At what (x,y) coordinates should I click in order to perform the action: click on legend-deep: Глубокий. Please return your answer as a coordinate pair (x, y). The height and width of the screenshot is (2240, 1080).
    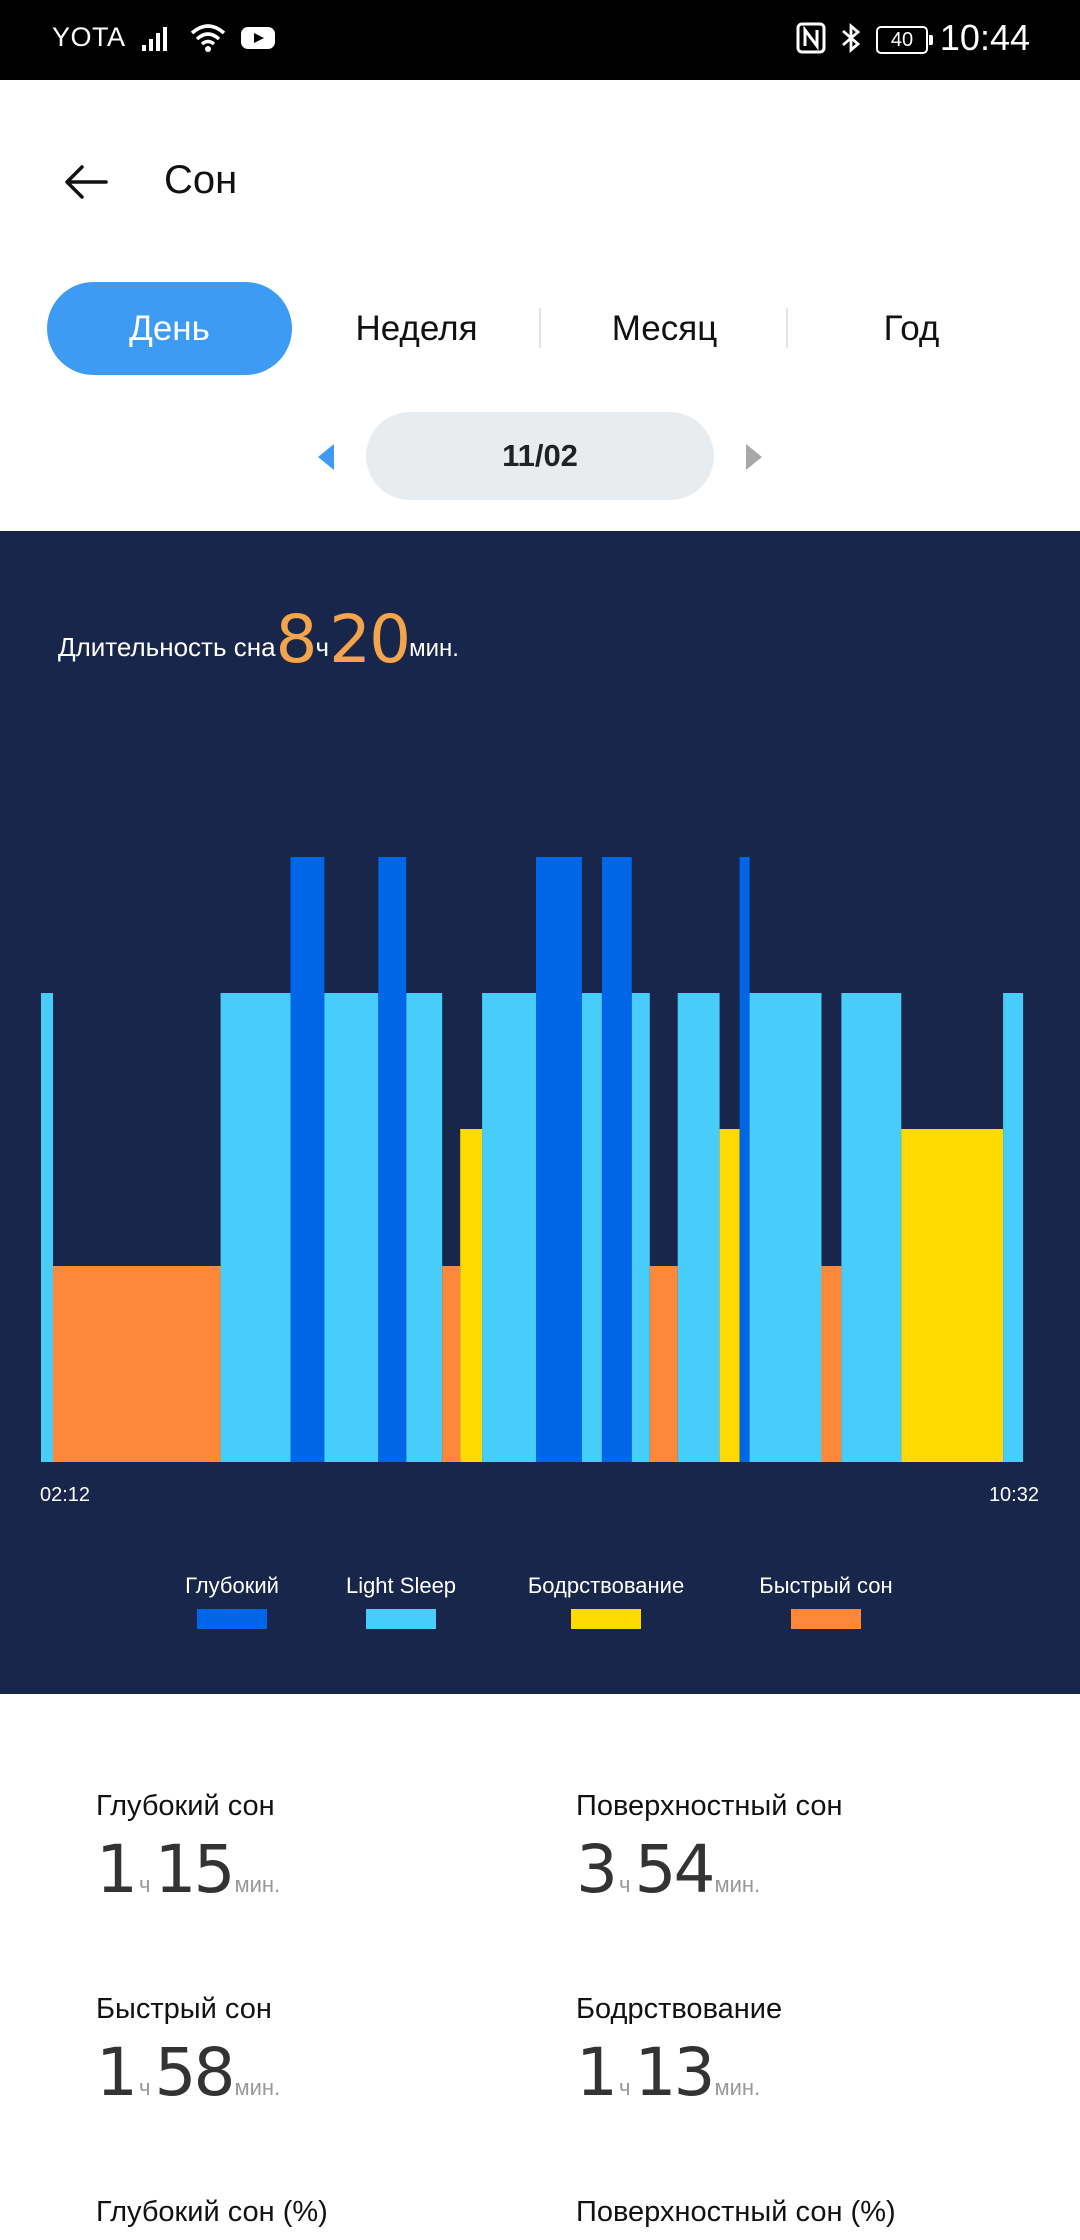
    Looking at the image, I should click on (232, 1601).